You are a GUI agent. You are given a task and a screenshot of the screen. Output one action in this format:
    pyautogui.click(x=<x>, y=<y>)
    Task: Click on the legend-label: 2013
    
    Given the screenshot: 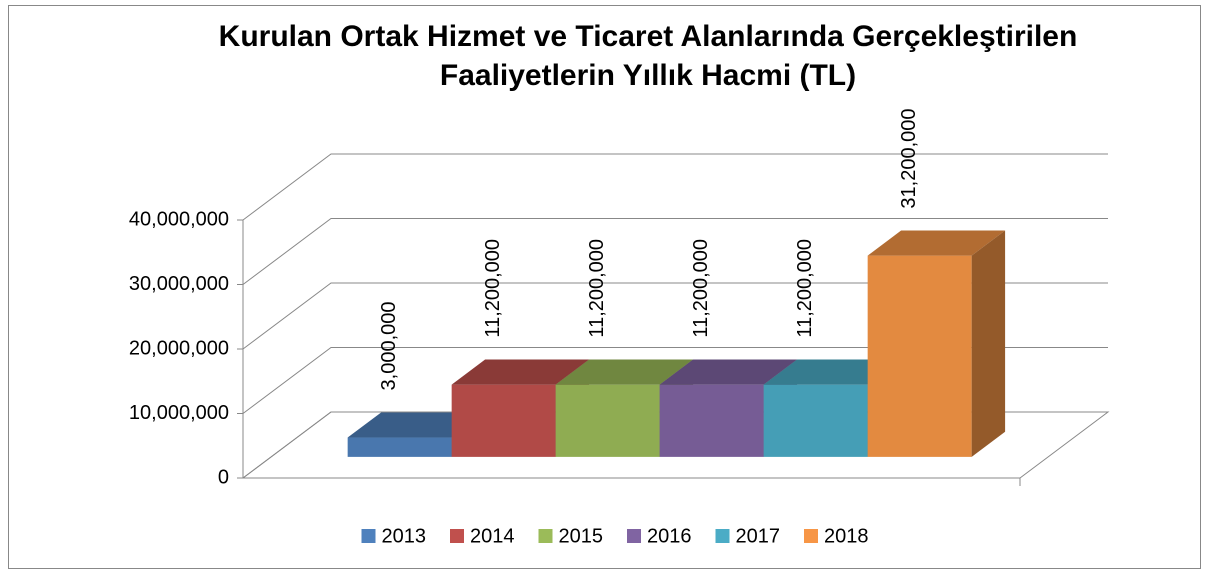 What is the action you would take?
    pyautogui.click(x=404, y=536)
    